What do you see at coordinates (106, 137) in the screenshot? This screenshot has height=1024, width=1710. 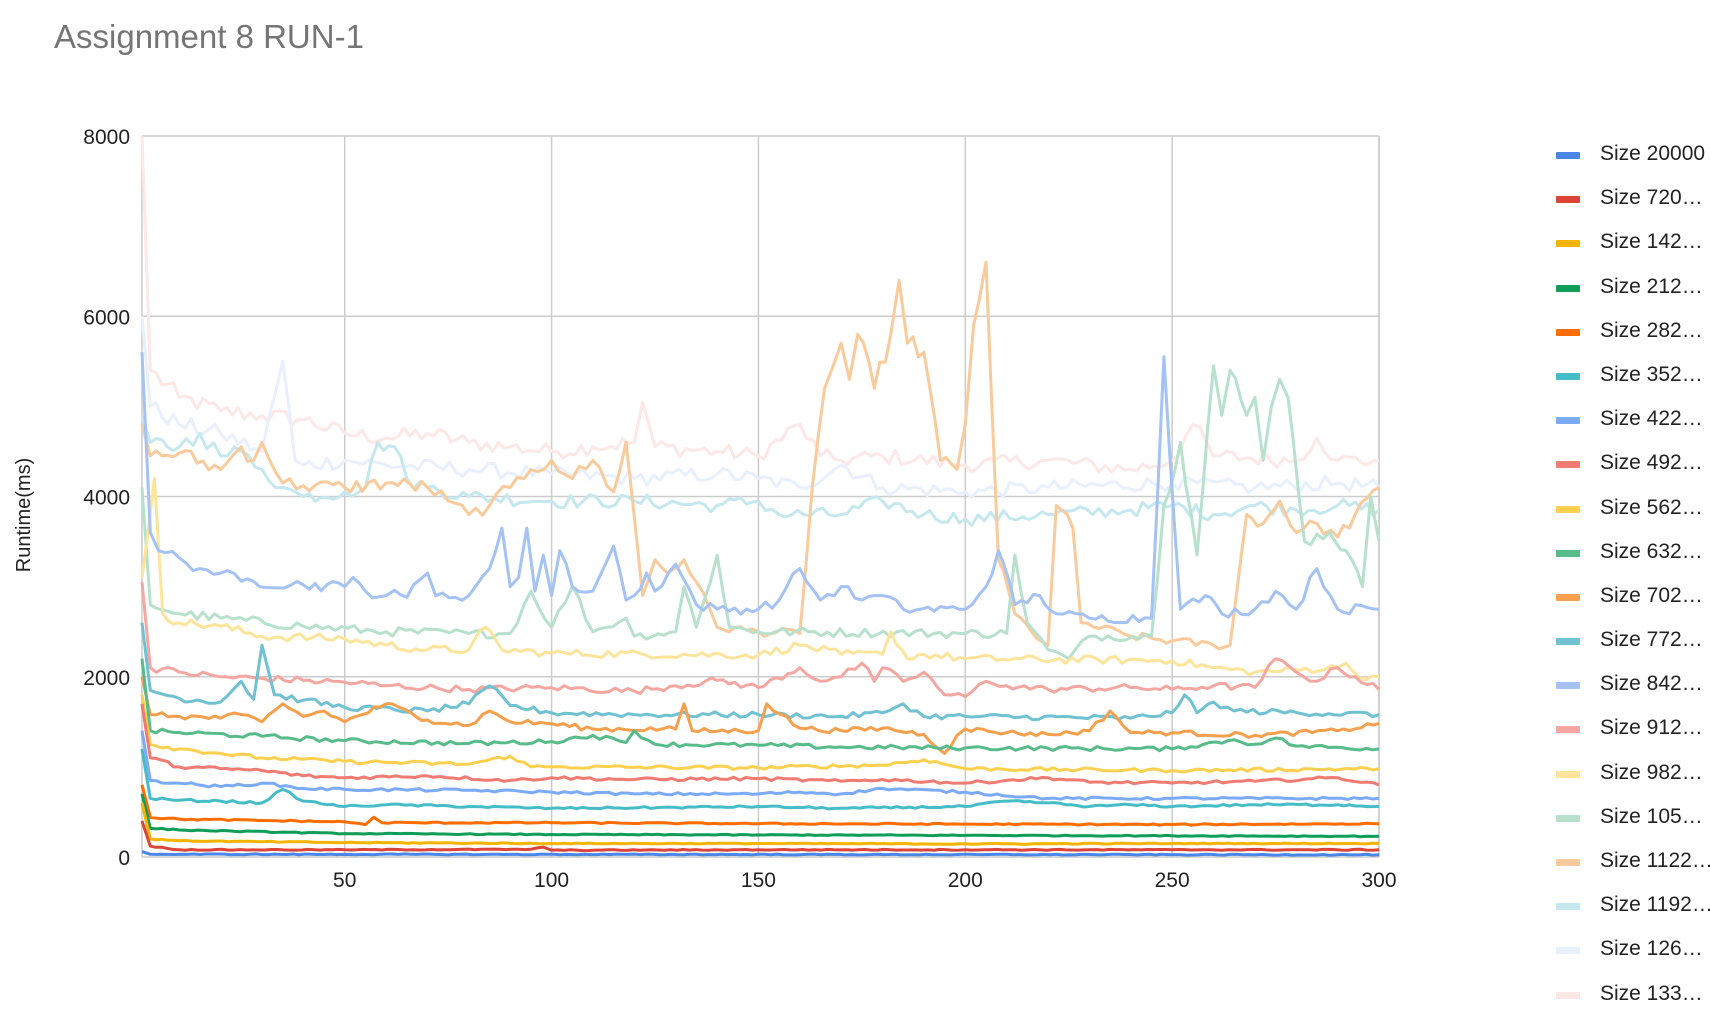 I see `y-tick-label: 8000` at bounding box center [106, 137].